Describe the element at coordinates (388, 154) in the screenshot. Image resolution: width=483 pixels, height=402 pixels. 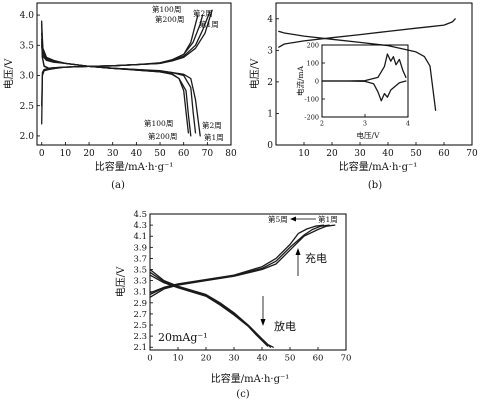
I see `panel-b-xtick-label: 40` at that location.